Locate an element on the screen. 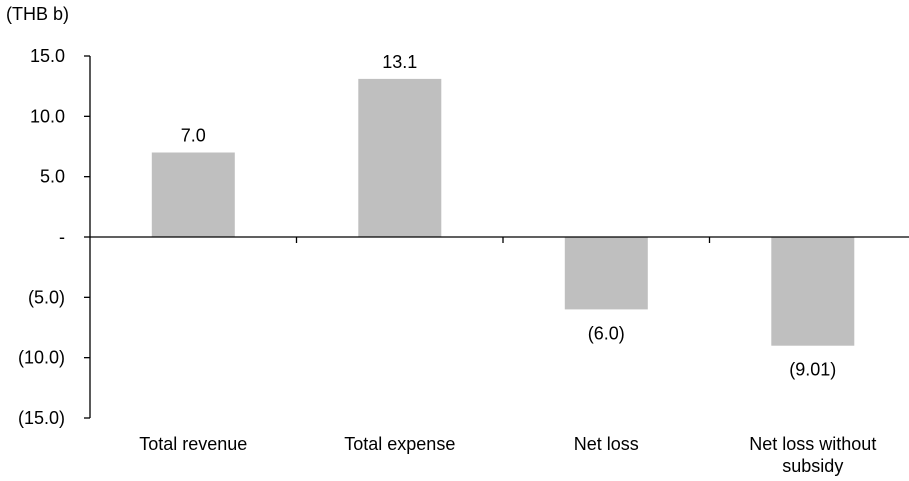  y-tick-label-1: 15.0 is located at coordinates (47, 56).